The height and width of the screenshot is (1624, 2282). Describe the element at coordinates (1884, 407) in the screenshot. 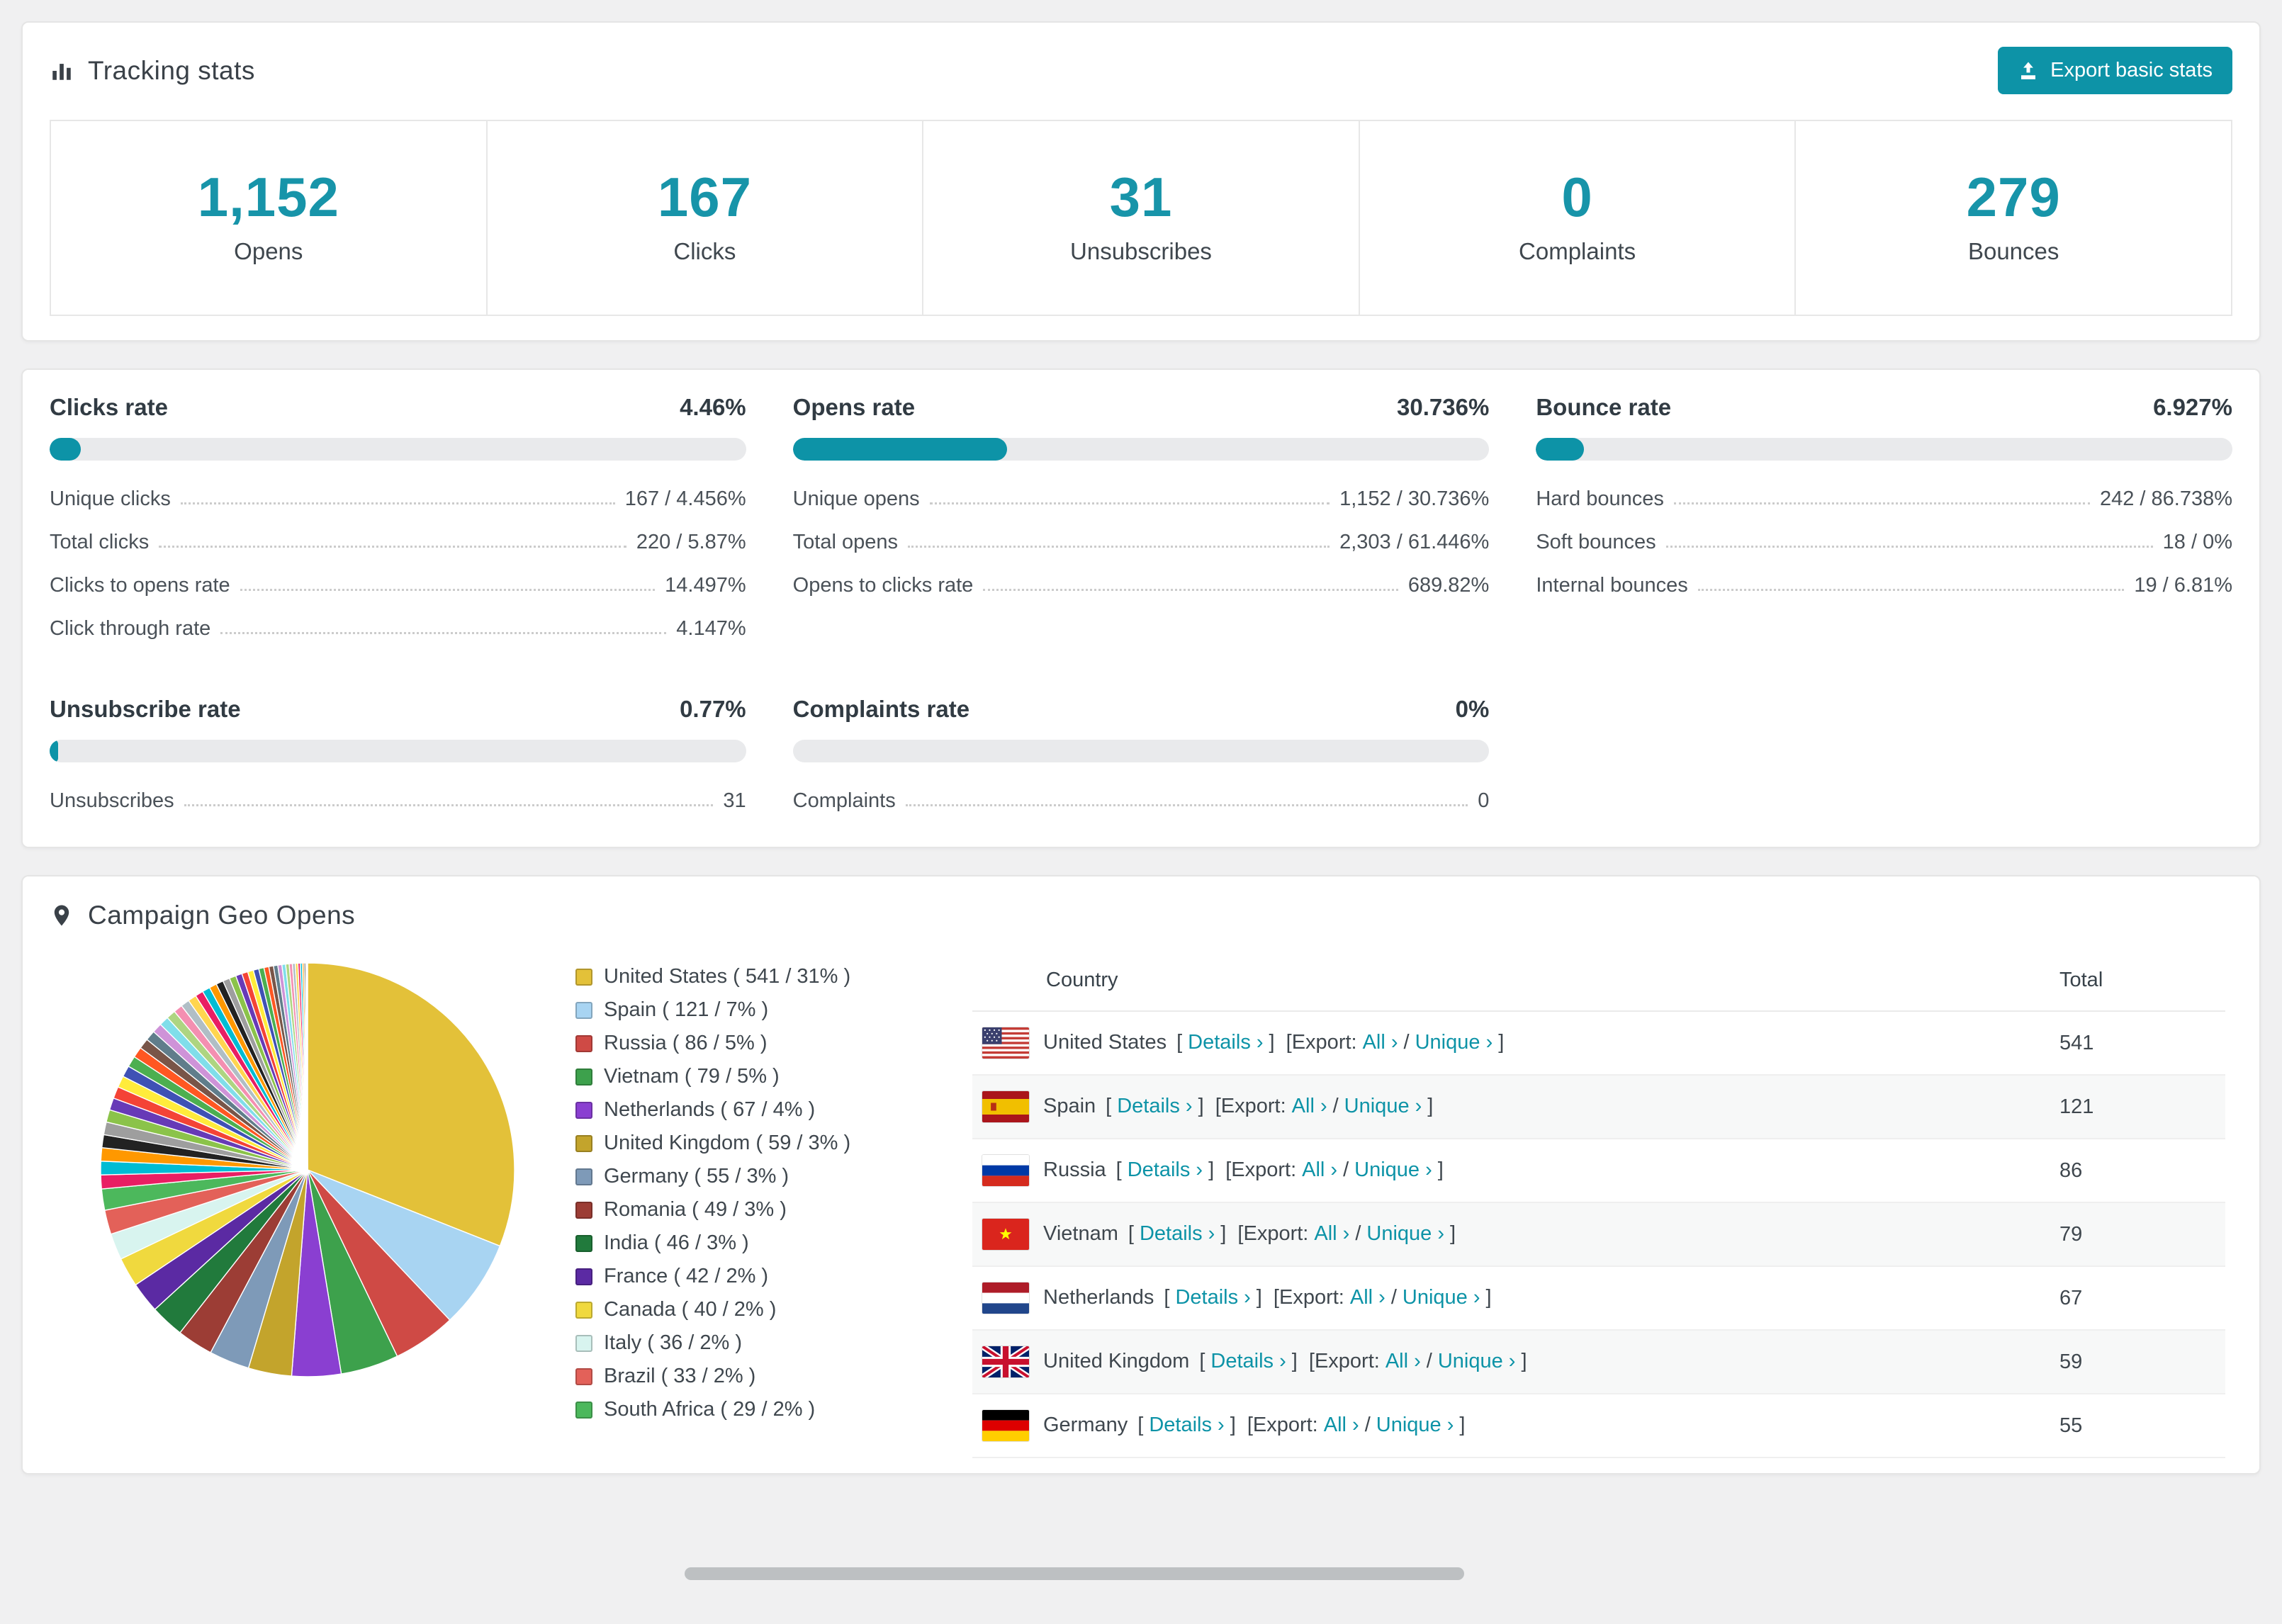

I see `rate-header: Bounce rate 6.927%` at that location.